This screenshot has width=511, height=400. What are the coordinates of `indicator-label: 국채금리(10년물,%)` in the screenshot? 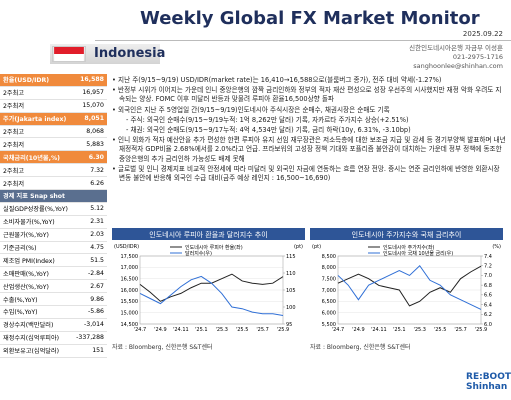 It's located at (31, 158).